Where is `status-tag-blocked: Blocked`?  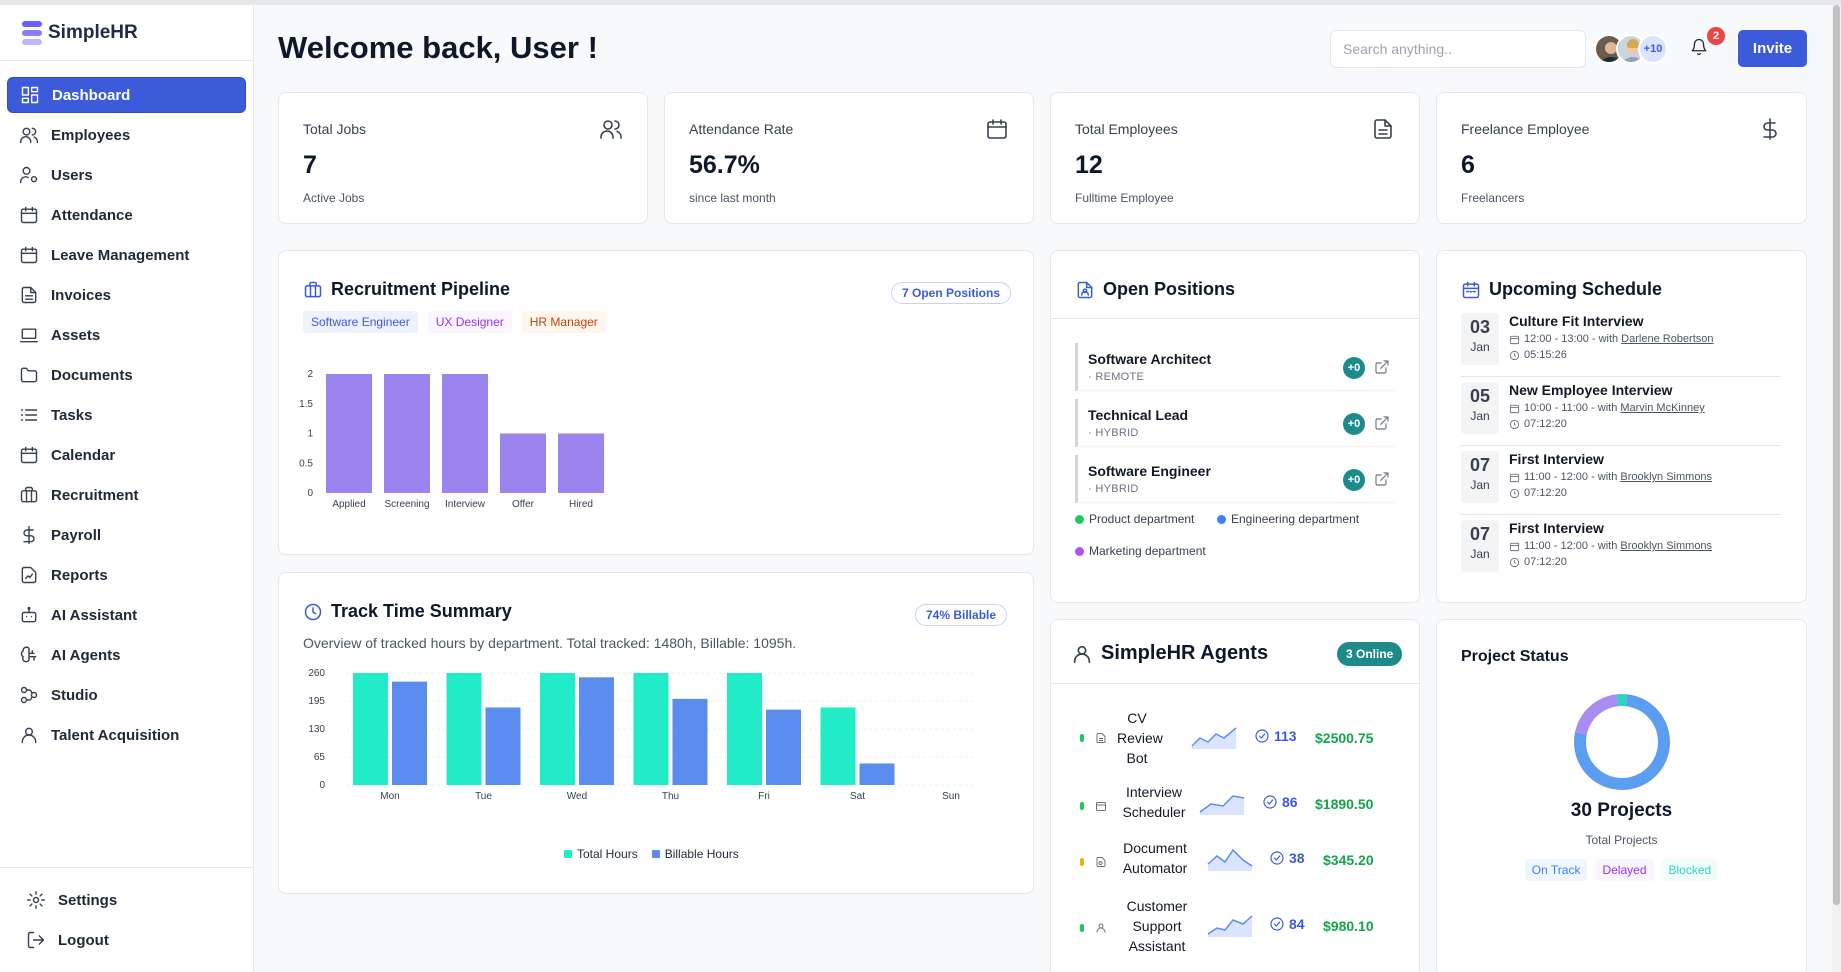 status-tag-blocked: Blocked is located at coordinates (1690, 870).